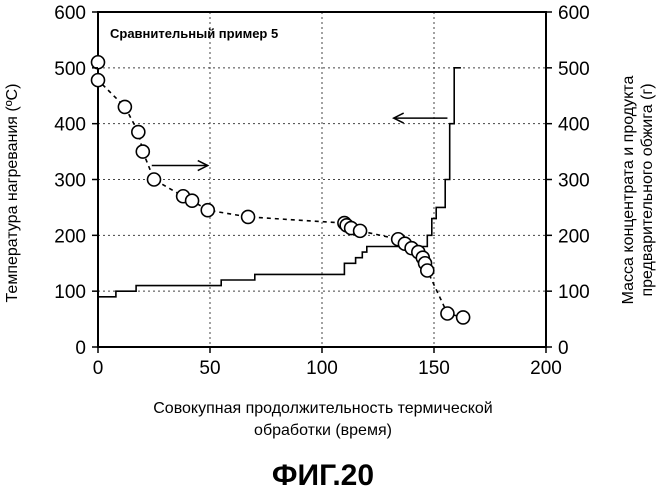 This screenshot has width=667, height=500. What do you see at coordinates (323, 475) in the screenshot?
I see `figure-caption: ФИГ.20` at bounding box center [323, 475].